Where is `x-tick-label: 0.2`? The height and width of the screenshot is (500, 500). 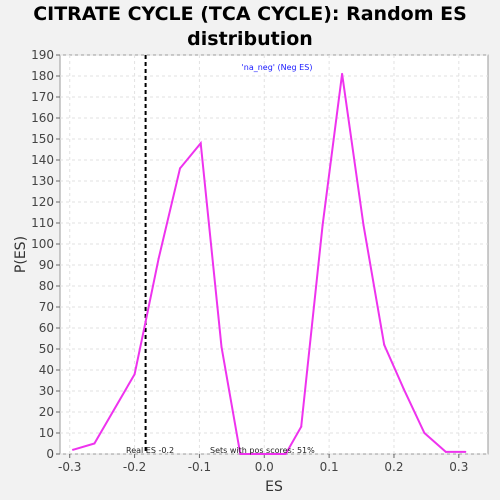 x-tick-label: 0.2 is located at coordinates (393, 467).